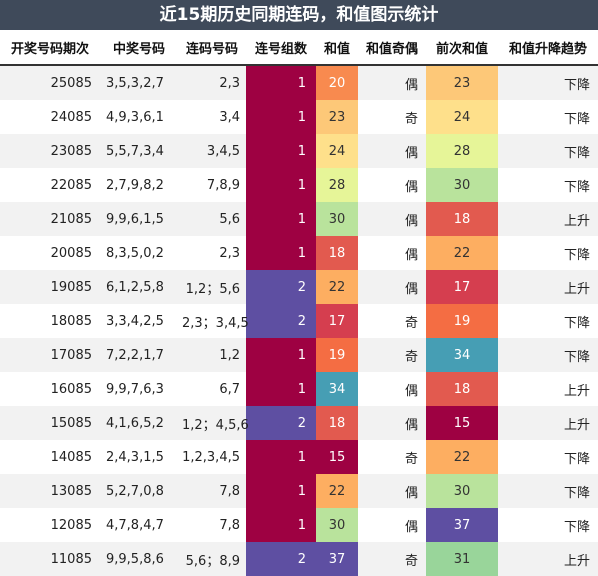  I want to click on cell-period: 18085, so click(50, 321).